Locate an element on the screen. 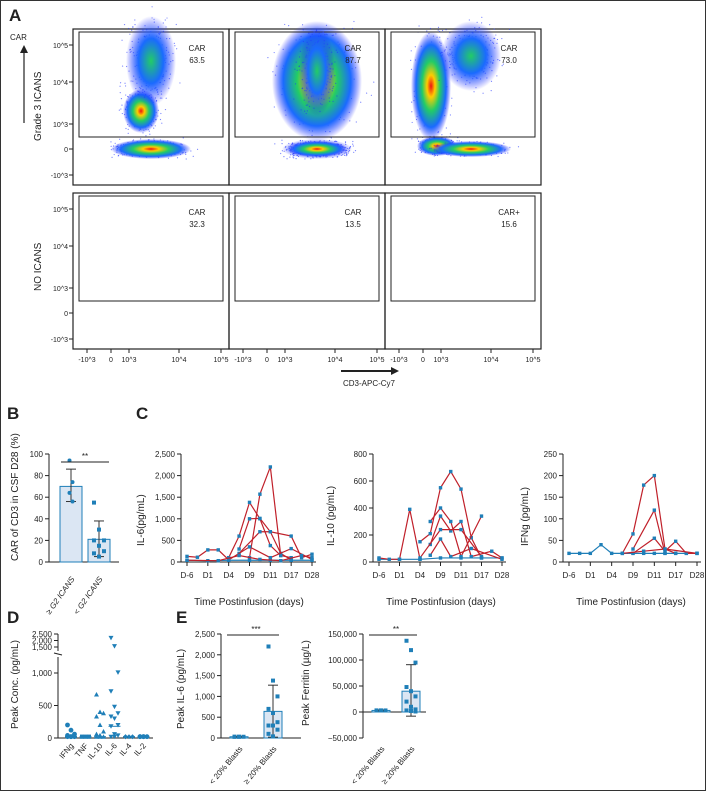  flow-y-tick-label: 10^4 is located at coordinates (60, 83).